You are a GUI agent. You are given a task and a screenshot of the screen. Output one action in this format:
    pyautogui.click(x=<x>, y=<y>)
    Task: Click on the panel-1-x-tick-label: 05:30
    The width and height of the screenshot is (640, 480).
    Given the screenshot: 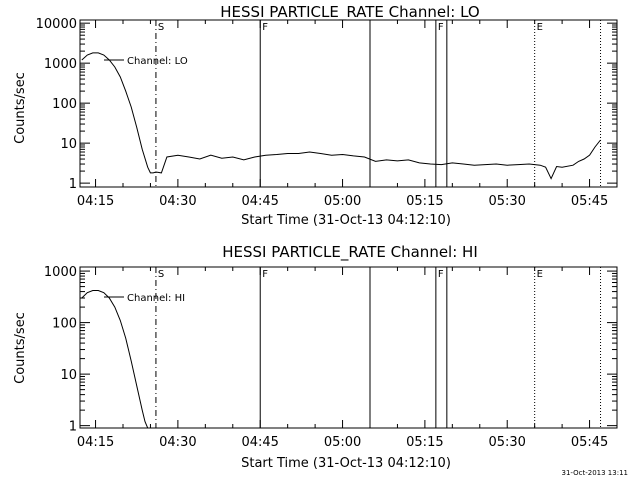 What is the action you would take?
    pyautogui.click(x=506, y=201)
    